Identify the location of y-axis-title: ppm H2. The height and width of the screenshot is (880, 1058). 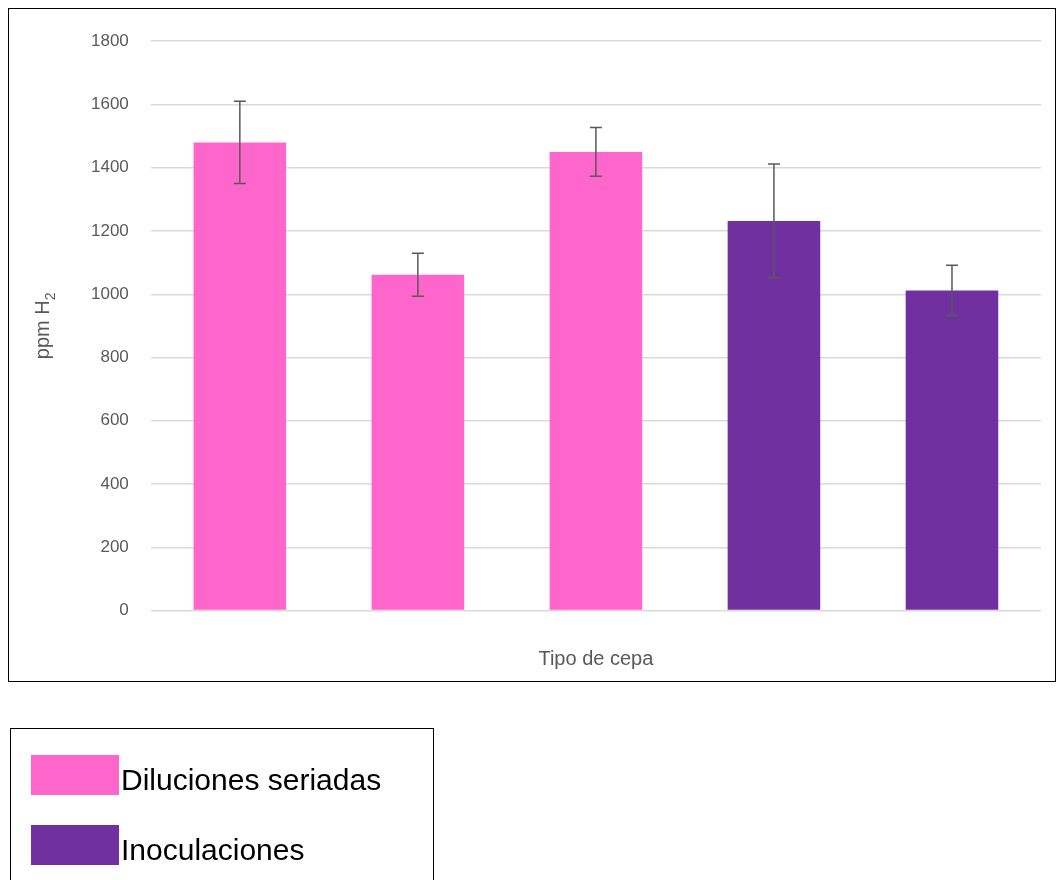
(44, 326).